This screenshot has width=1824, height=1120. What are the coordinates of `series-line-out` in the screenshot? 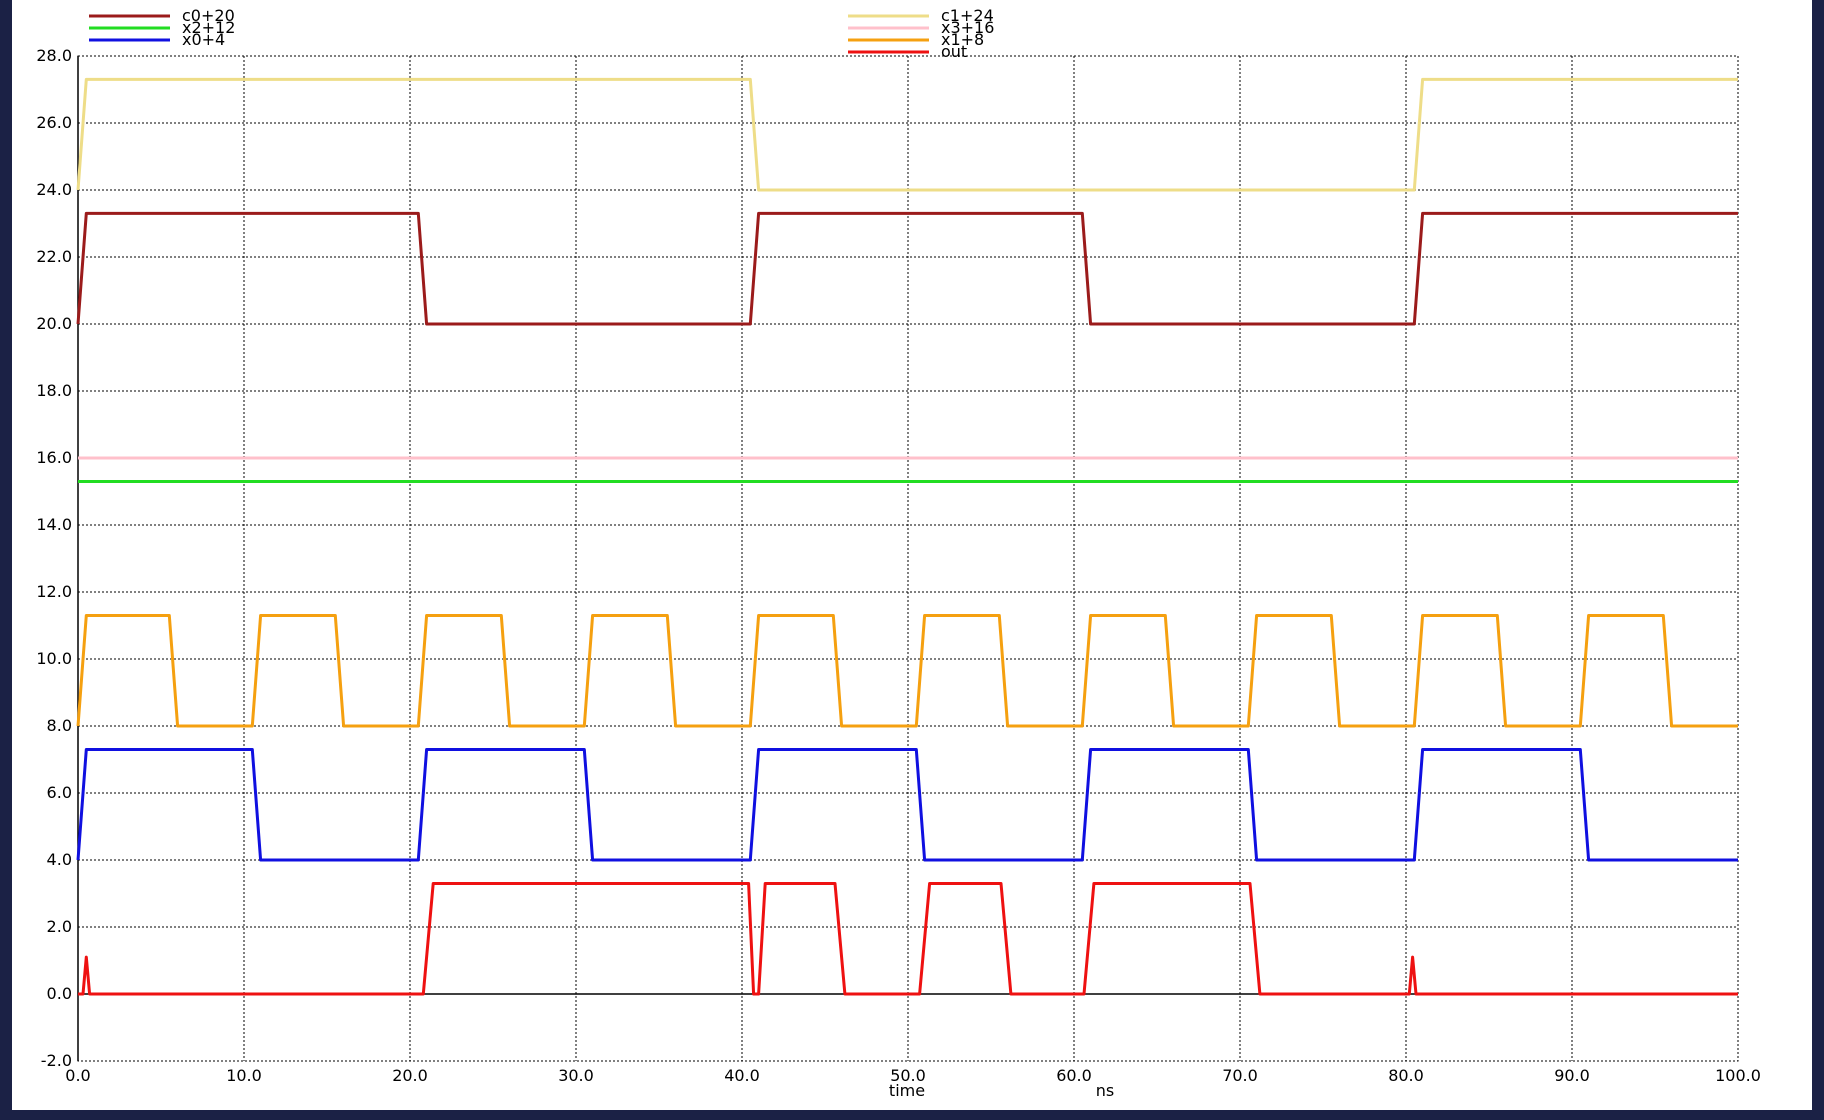 It's located at (908, 939).